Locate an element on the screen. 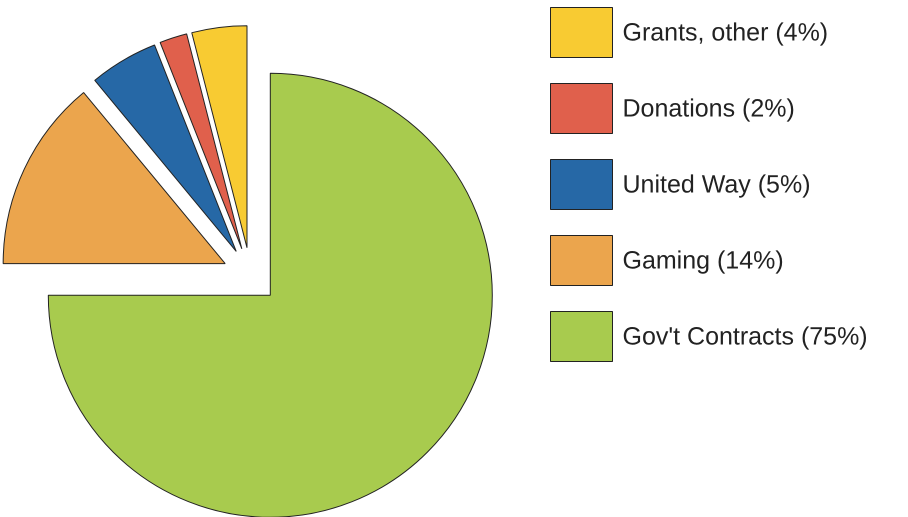  legend-label: United Way (5%) is located at coordinates (716, 184).